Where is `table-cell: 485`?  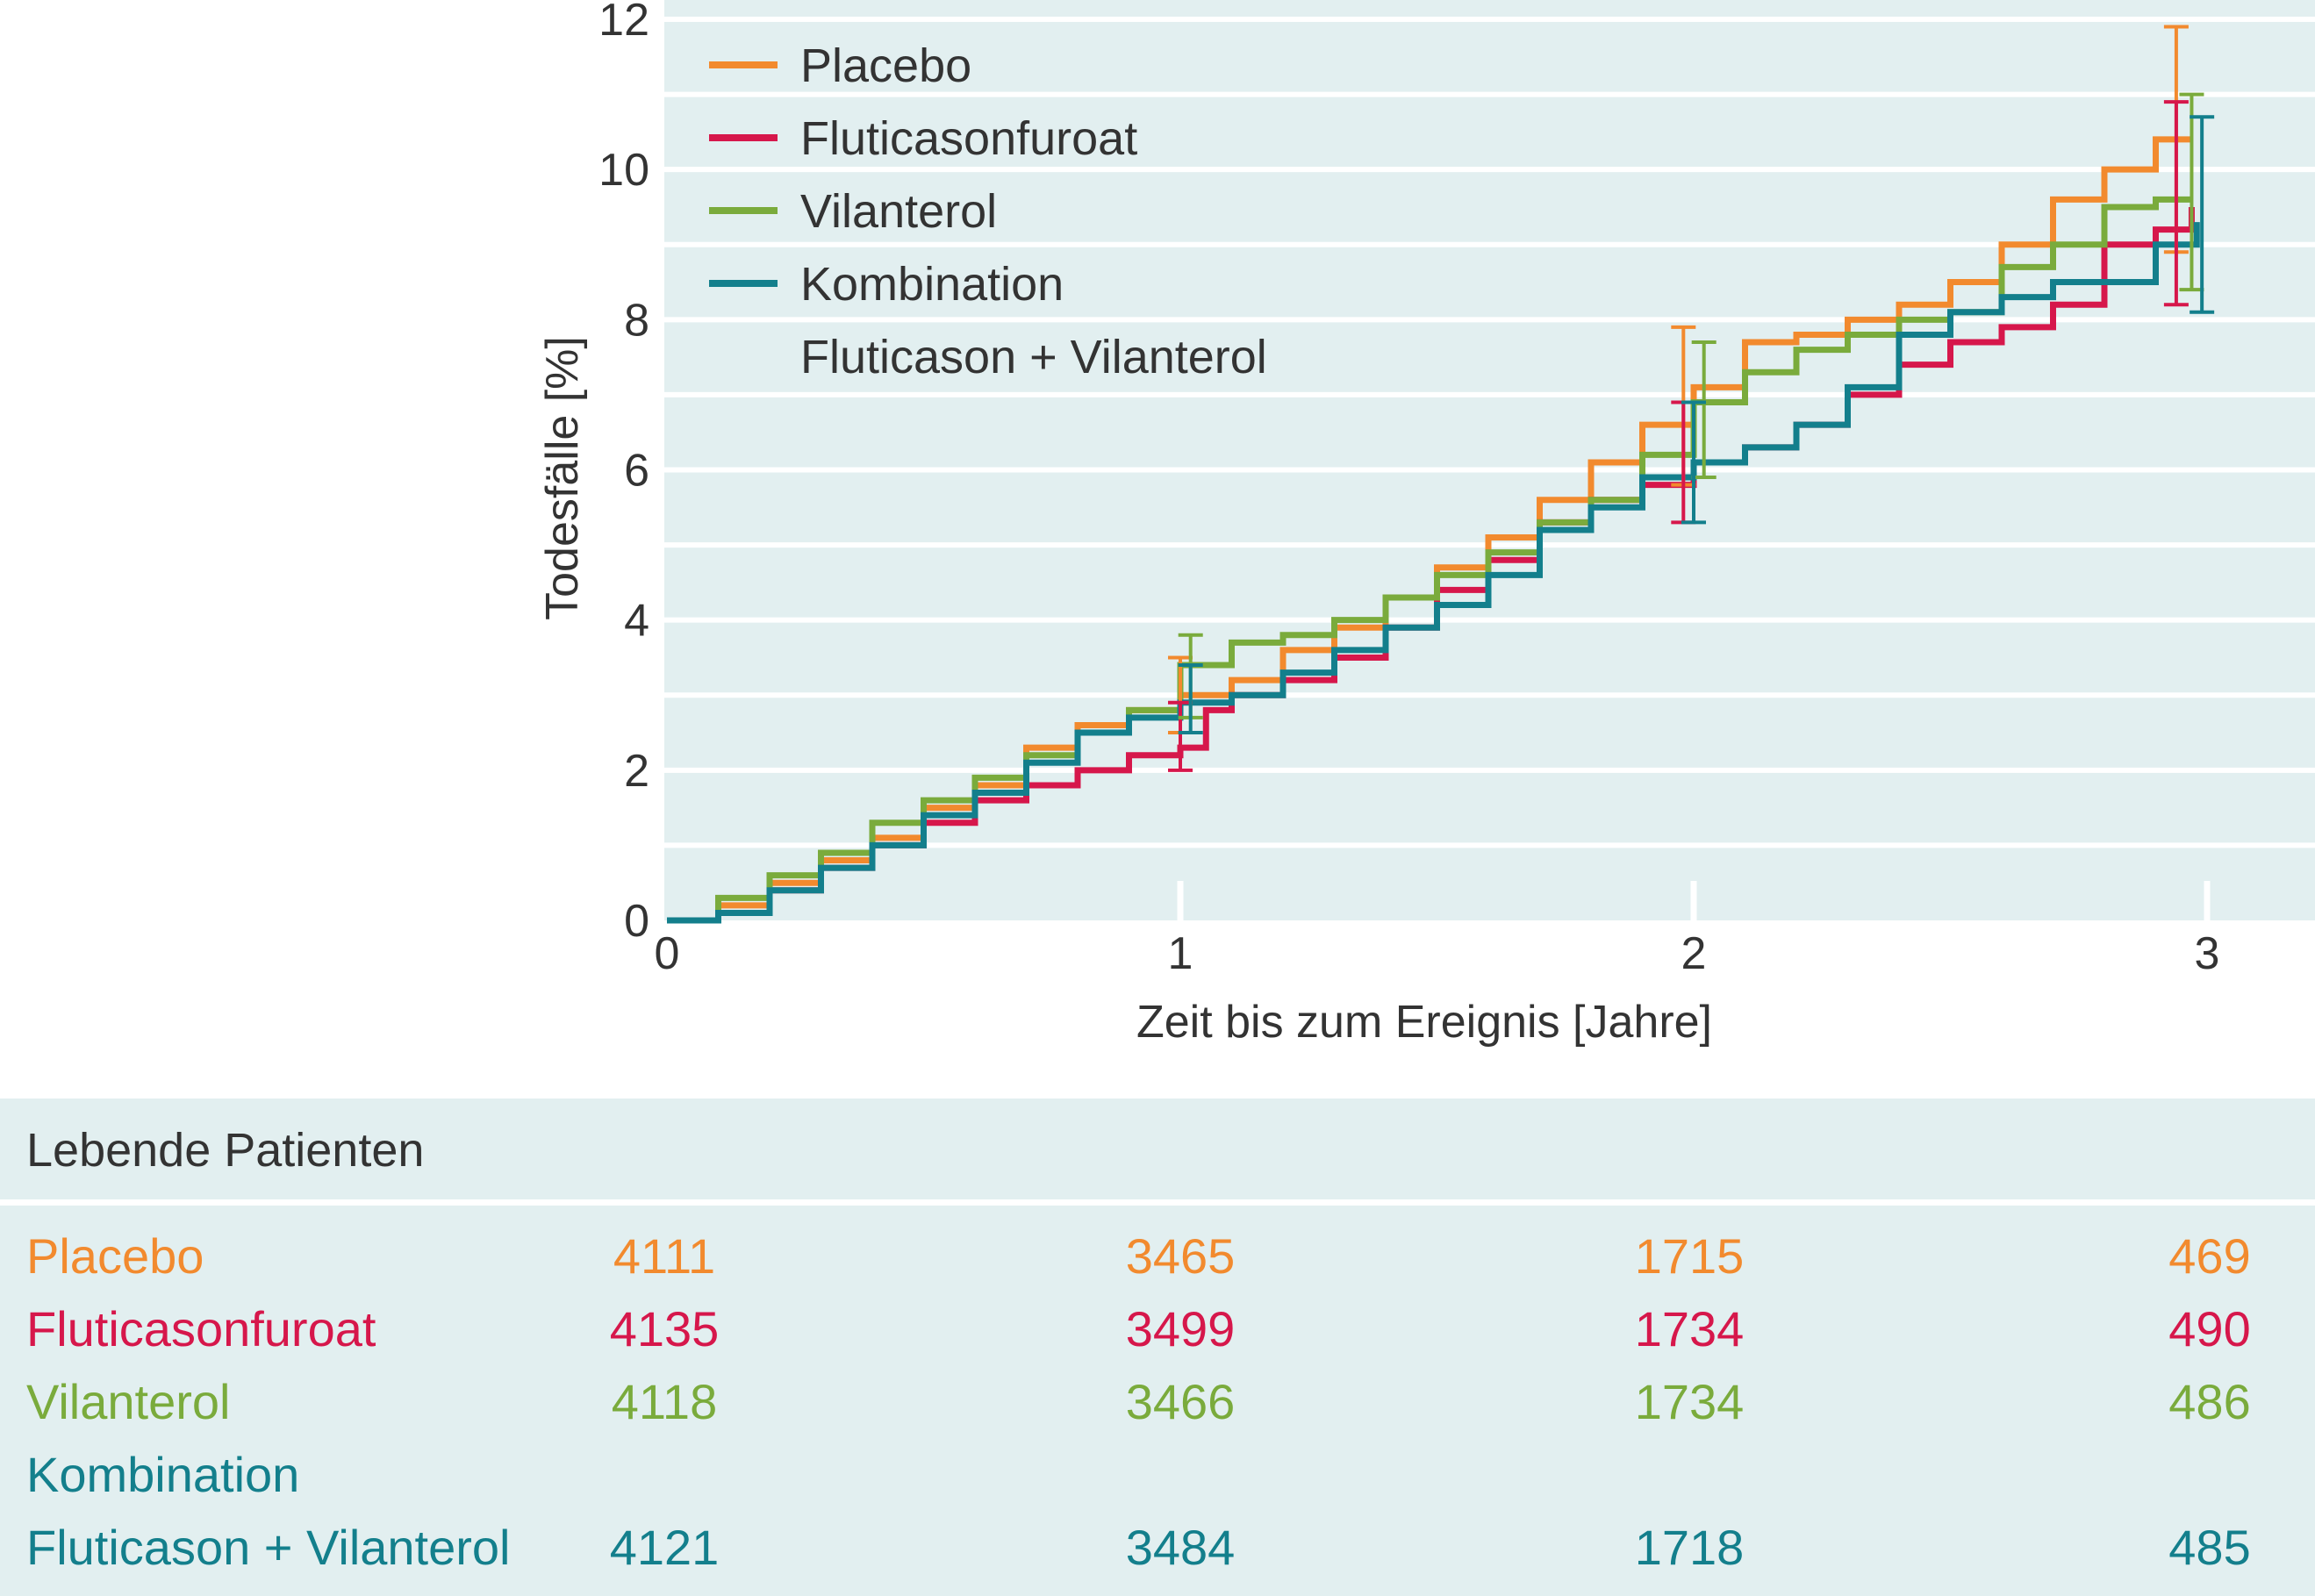
table-cell: 485 is located at coordinates (2209, 1547).